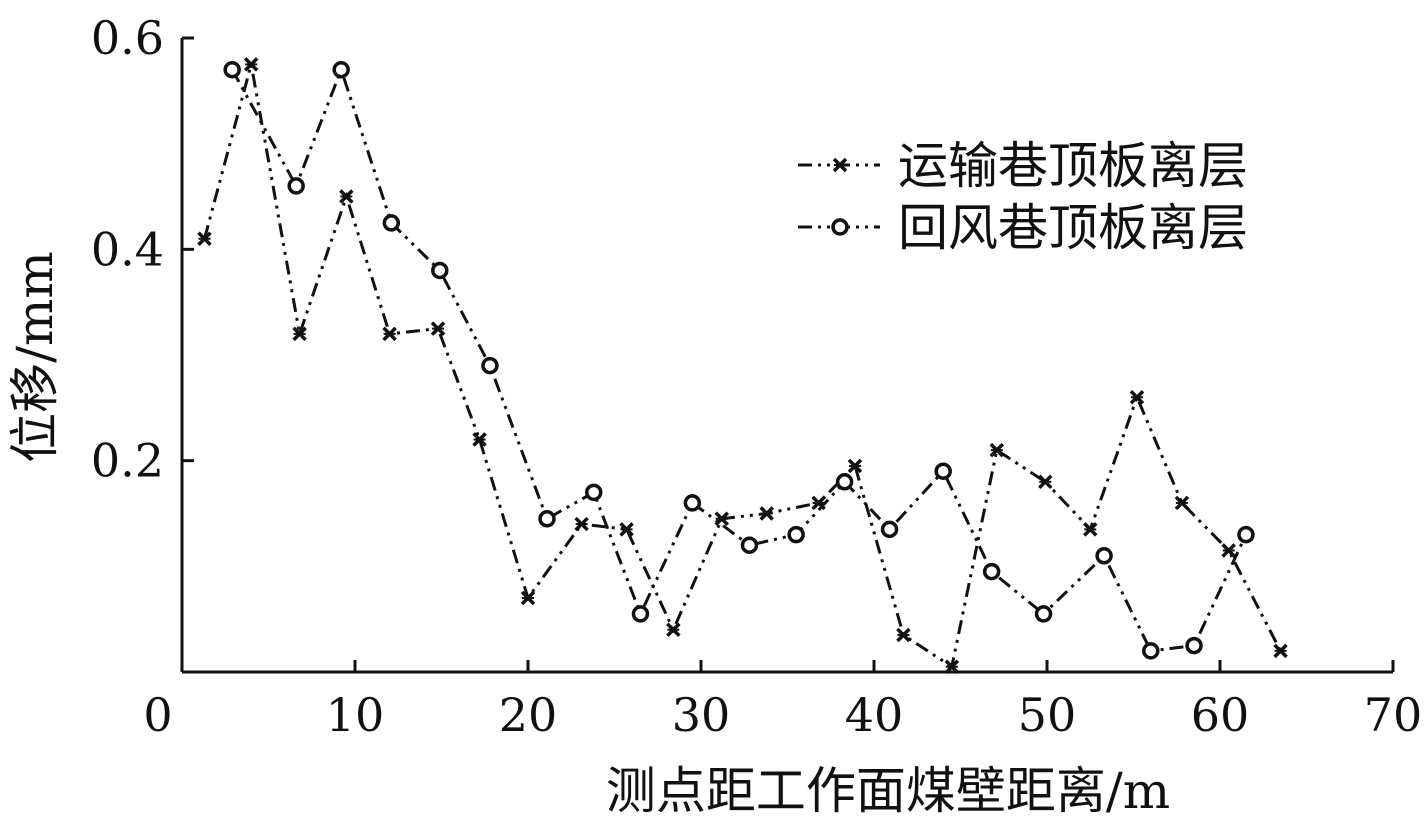 The width and height of the screenshot is (1425, 825). I want to click on x-tick-label: 40, so click(874, 715).